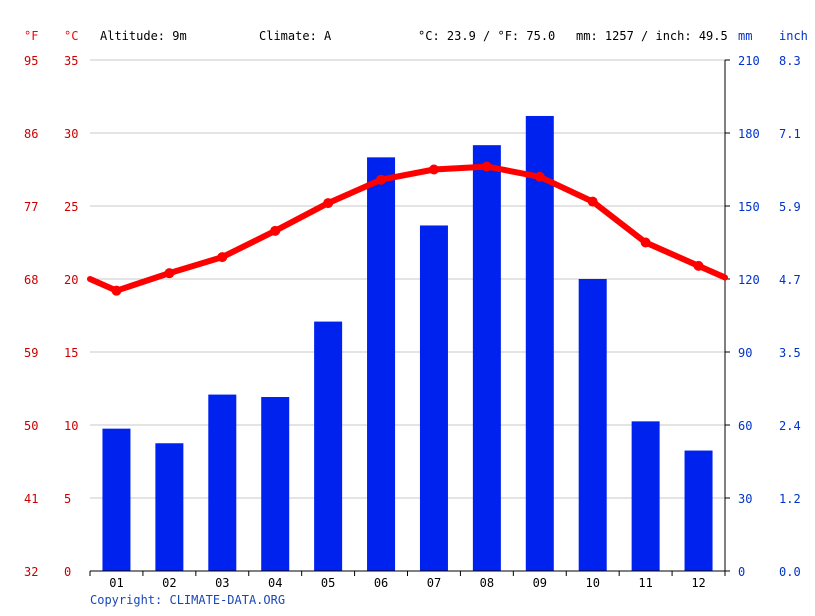  I want to click on y-tick-celsius: 20, so click(71, 280).